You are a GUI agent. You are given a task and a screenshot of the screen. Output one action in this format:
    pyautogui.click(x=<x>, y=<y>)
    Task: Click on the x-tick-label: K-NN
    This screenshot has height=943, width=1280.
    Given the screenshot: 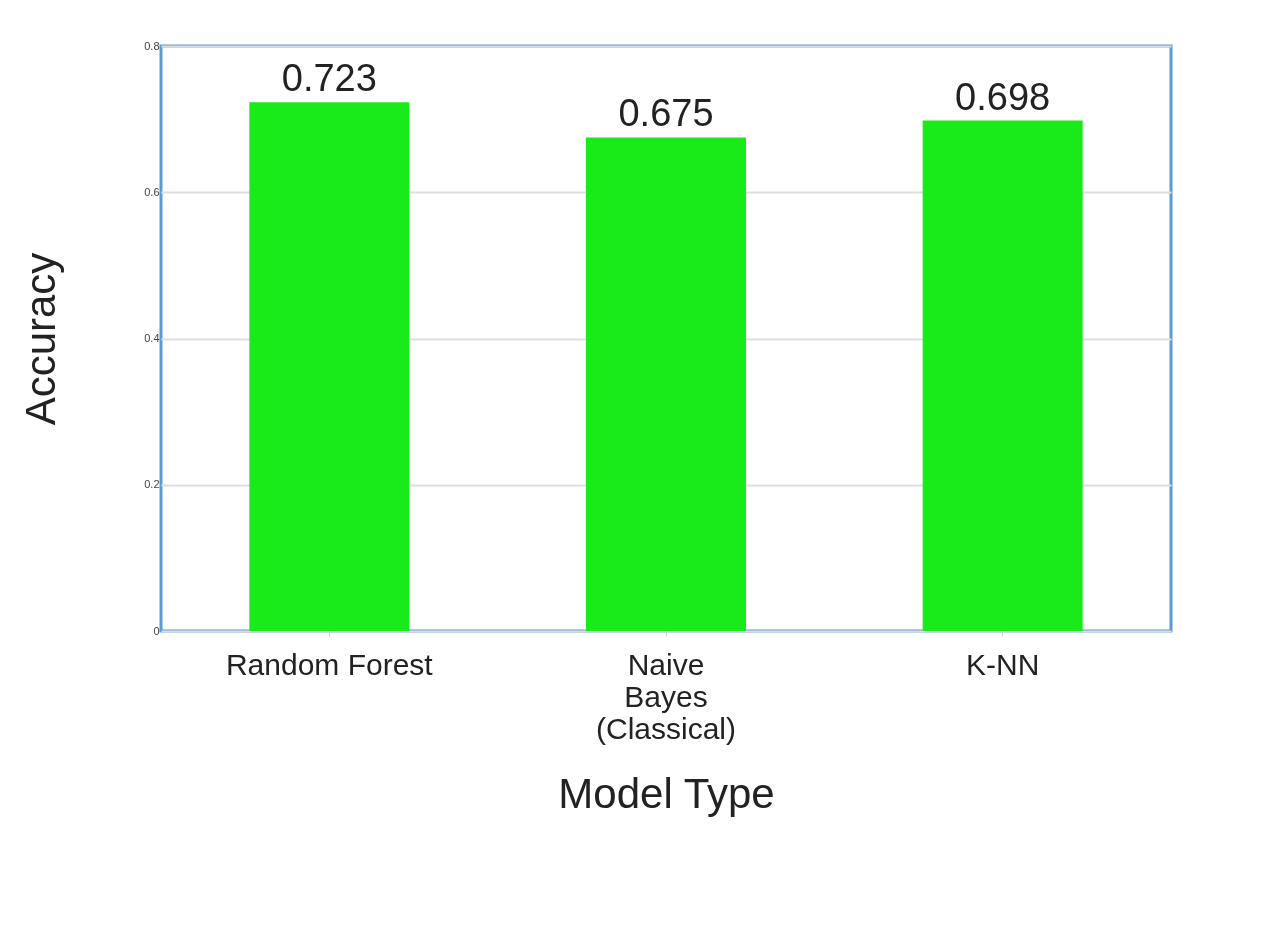 What is the action you would take?
    pyautogui.click(x=1002, y=664)
    